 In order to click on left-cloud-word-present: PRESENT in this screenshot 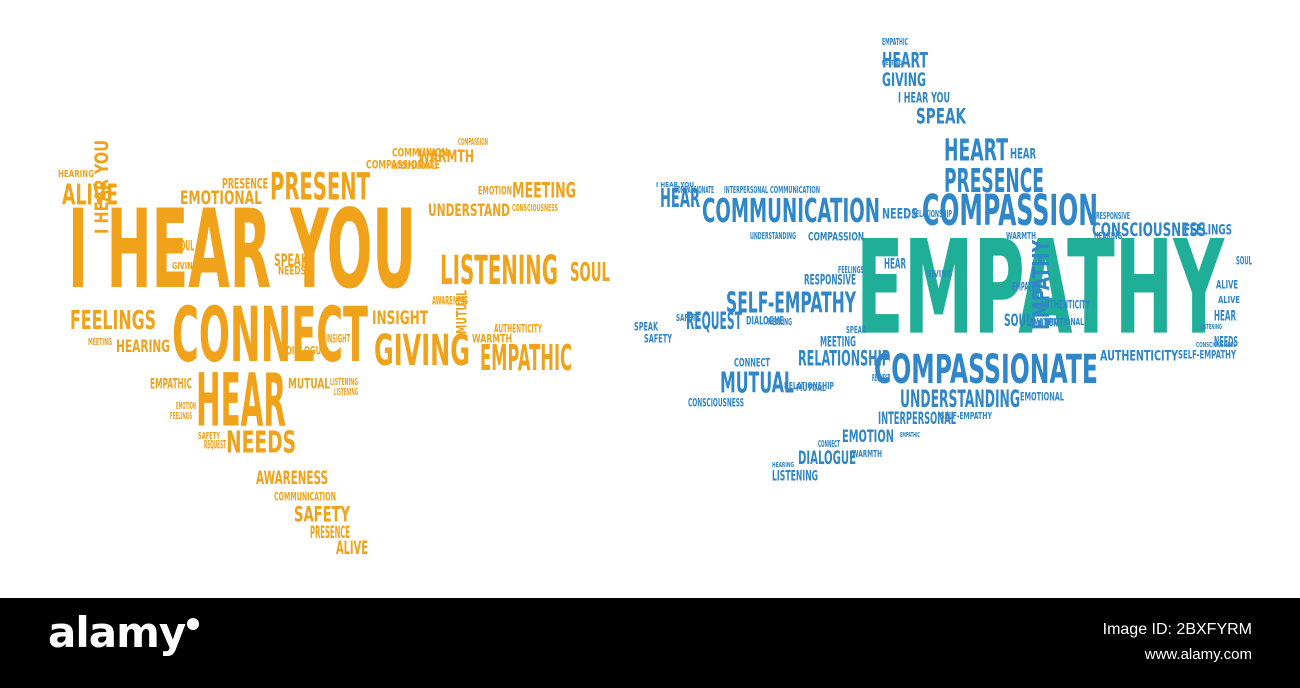, I will do `click(320, 187)`.